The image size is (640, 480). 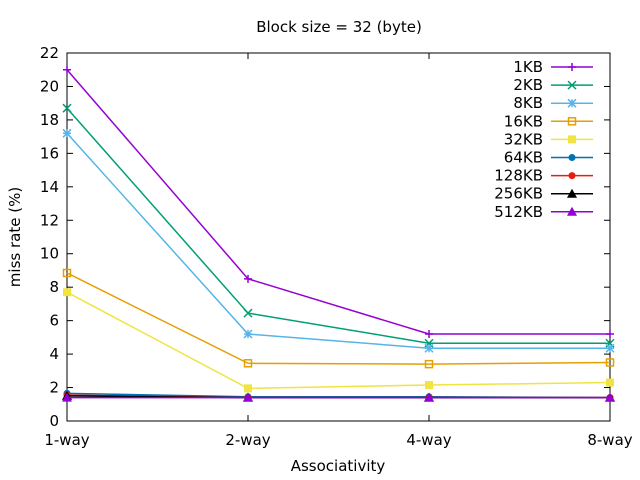 I want to click on y-tick-label: 0, so click(x=54, y=421).